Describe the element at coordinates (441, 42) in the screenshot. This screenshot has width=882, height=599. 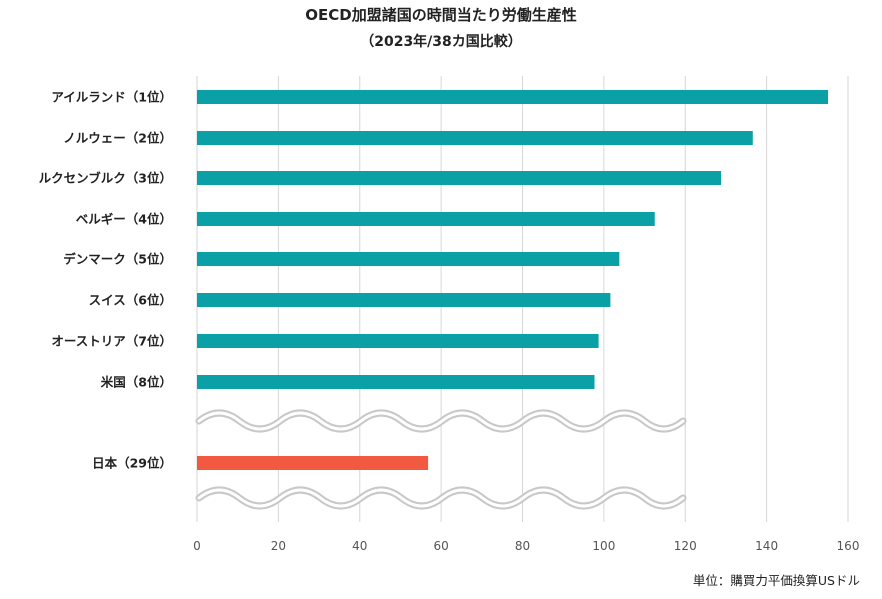
I see `chart-subtitle: （2023年/38カ国比較）` at that location.